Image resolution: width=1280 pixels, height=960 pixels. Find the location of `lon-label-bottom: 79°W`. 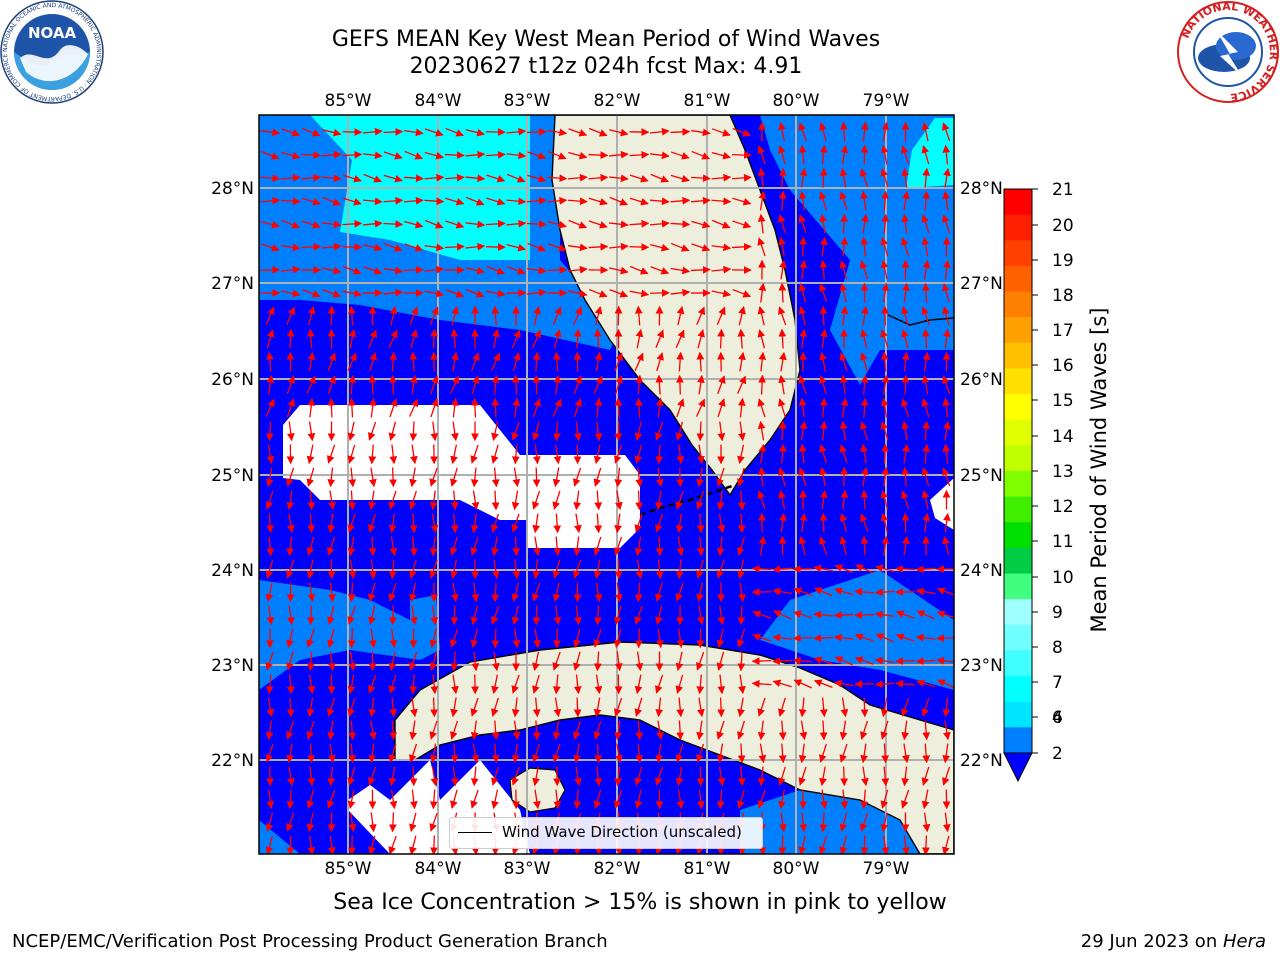

lon-label-bottom: 79°W is located at coordinates (886, 869).